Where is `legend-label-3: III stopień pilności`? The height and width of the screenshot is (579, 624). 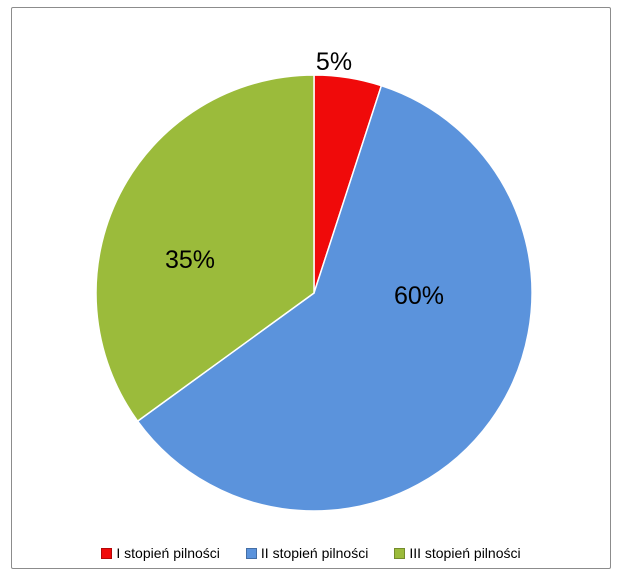 legend-label-3: III stopień pilności is located at coordinates (465, 553).